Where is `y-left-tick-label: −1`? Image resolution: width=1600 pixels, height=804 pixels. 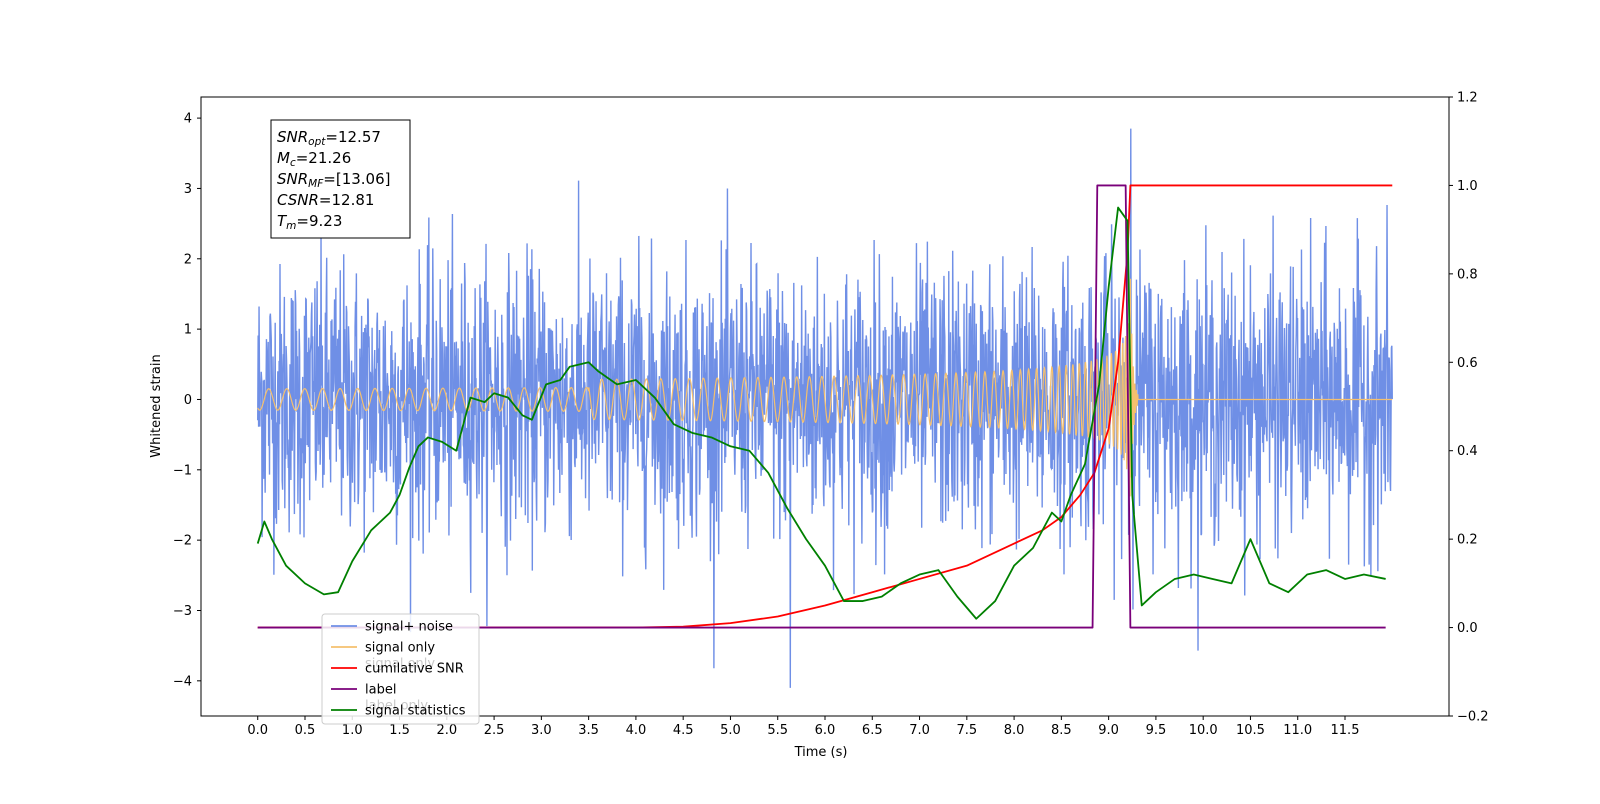
y-left-tick-label: −1 is located at coordinates (182, 470).